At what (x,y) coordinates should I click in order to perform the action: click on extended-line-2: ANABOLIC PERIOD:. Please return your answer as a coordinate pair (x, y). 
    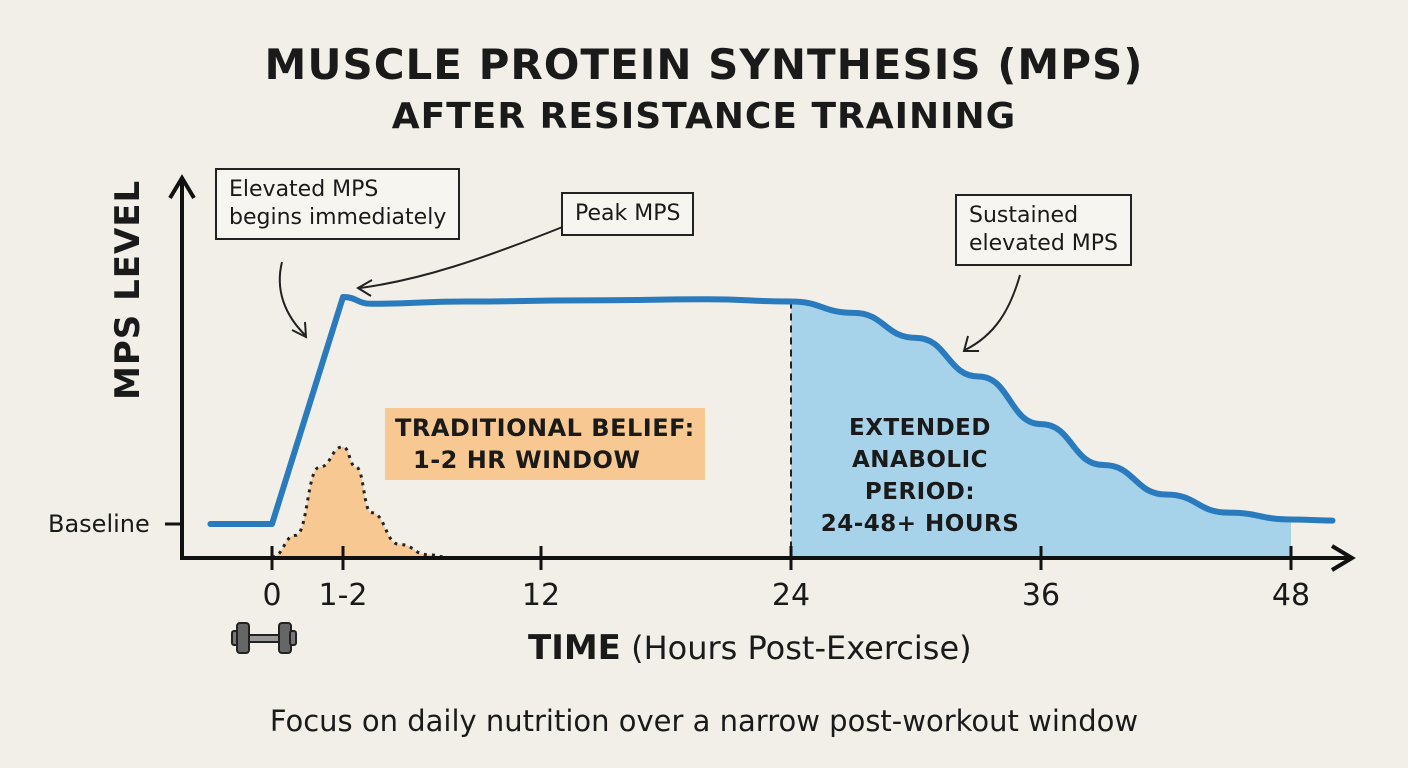
    Looking at the image, I should click on (920, 476).